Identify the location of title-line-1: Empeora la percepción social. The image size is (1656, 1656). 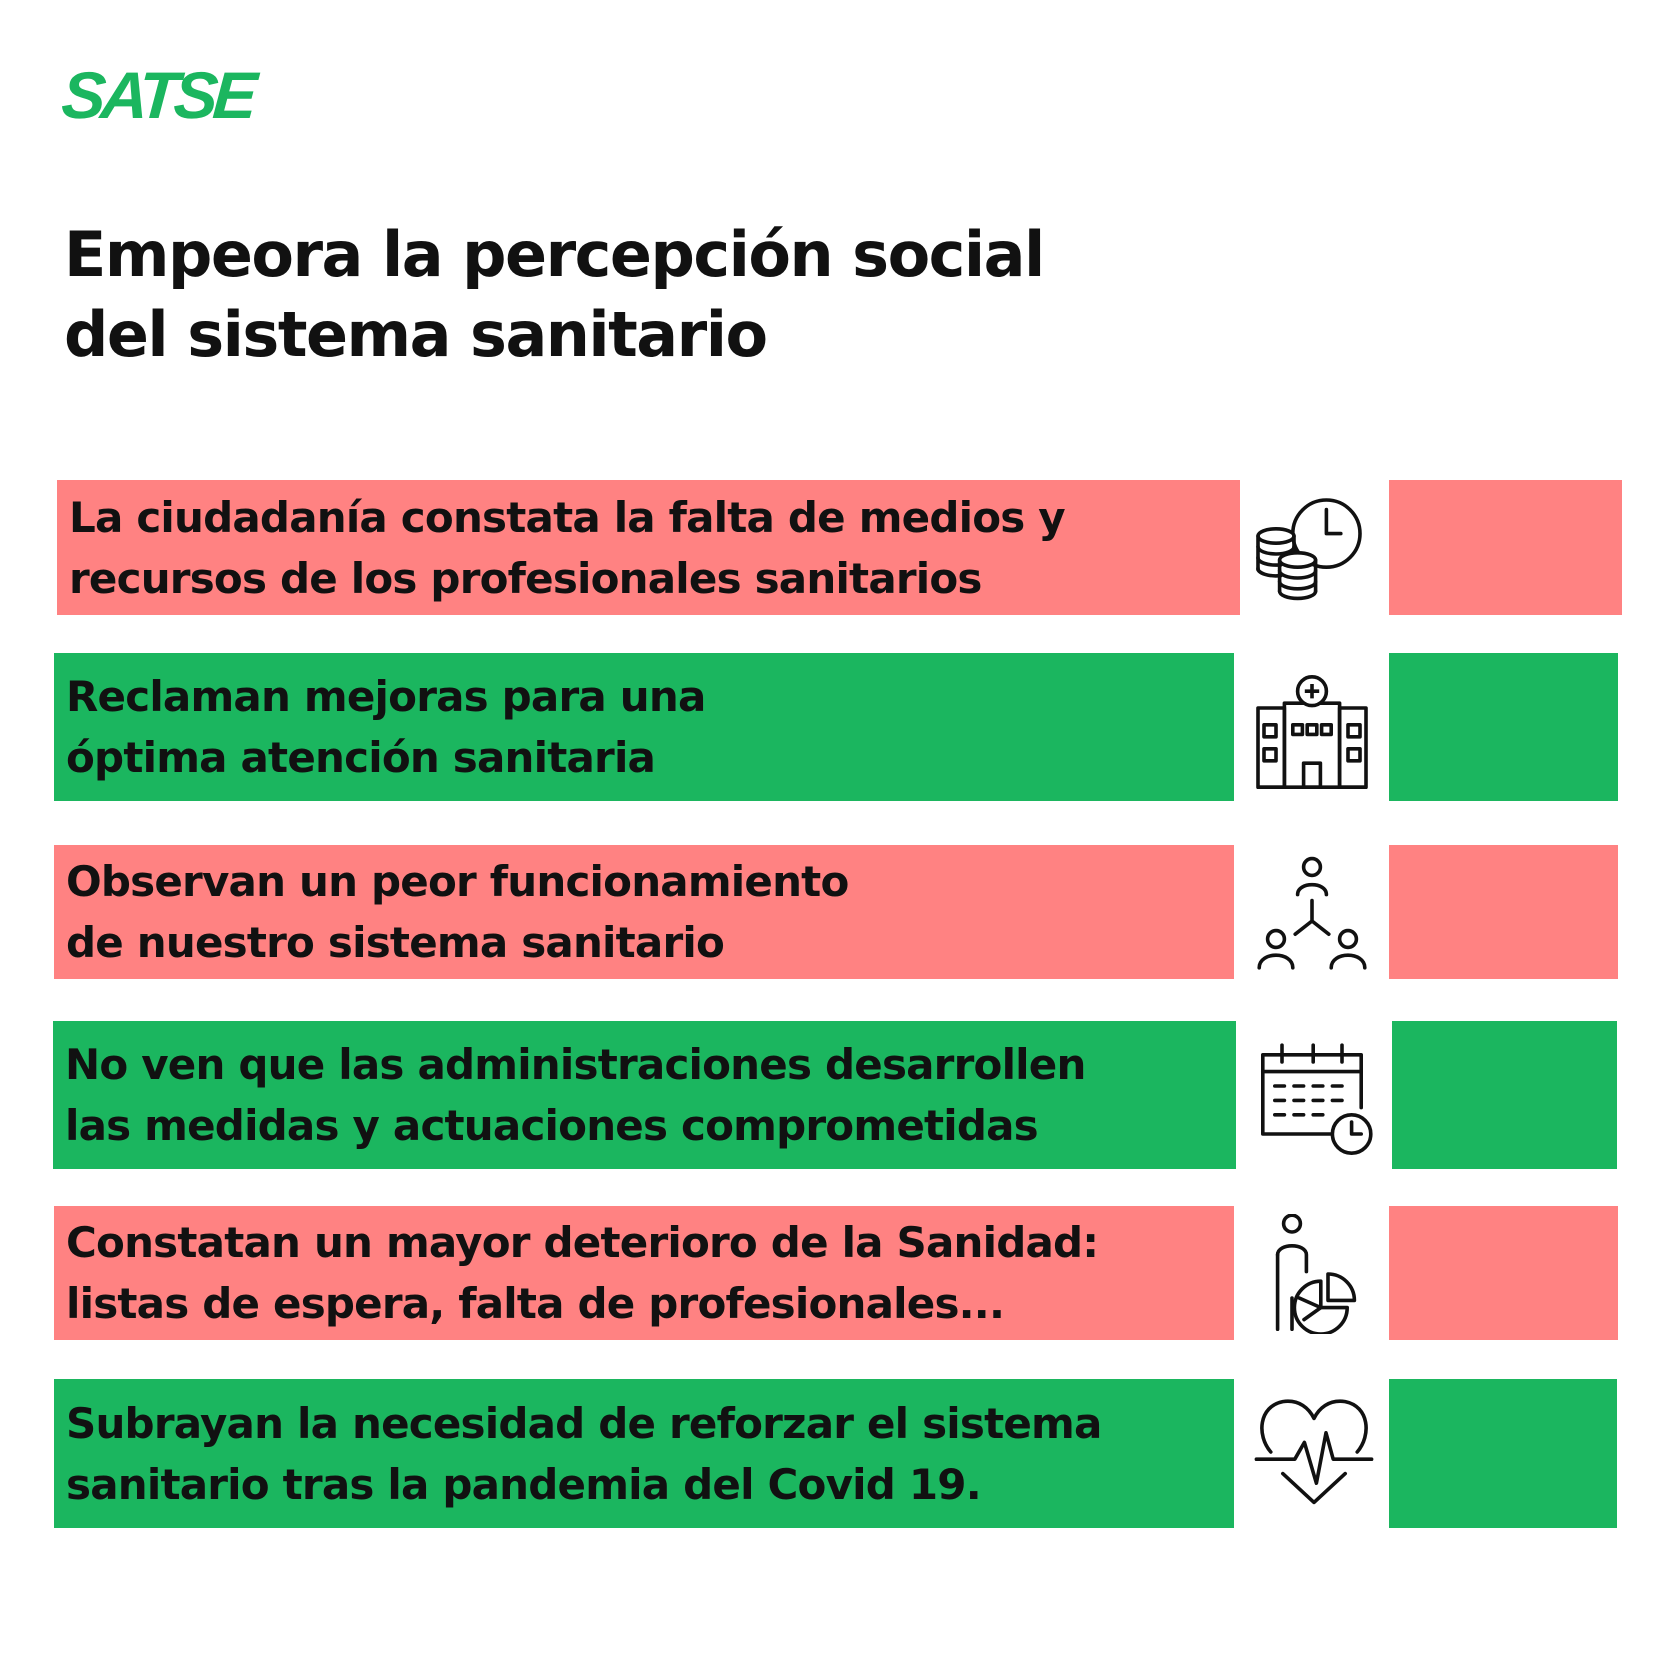
(554, 254).